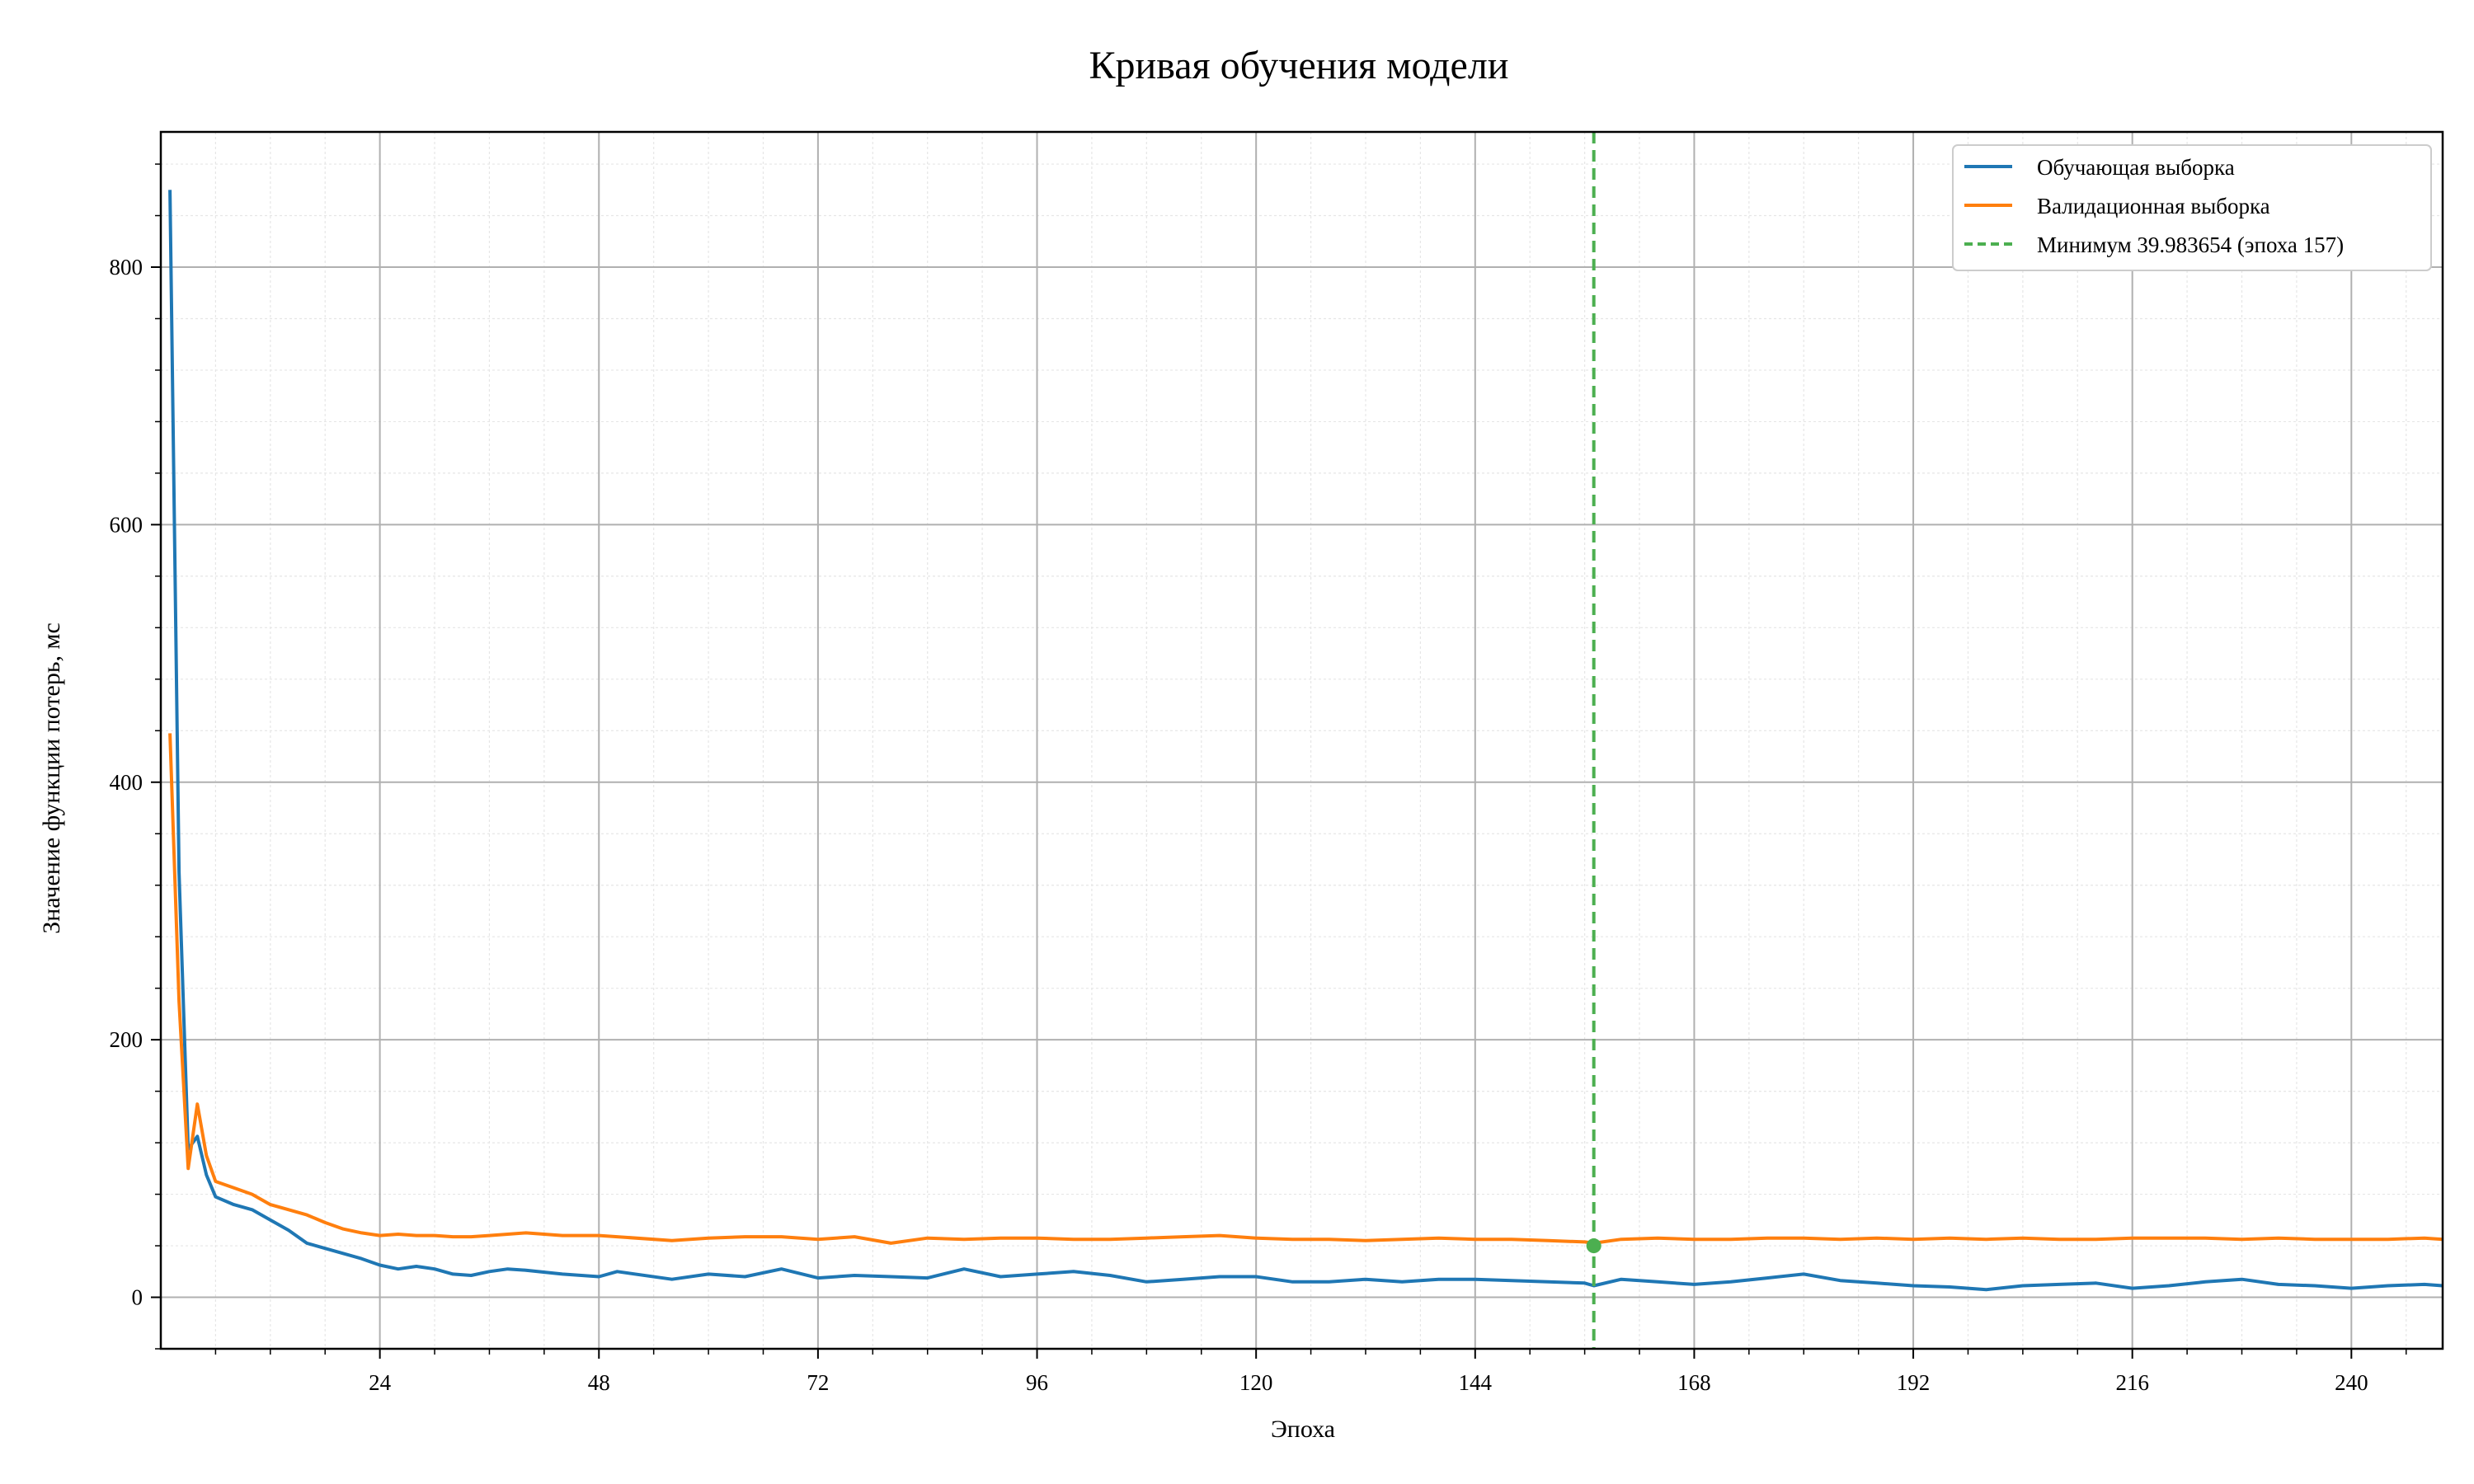  I want to click on y-tick-label: 200, so click(126, 1039).